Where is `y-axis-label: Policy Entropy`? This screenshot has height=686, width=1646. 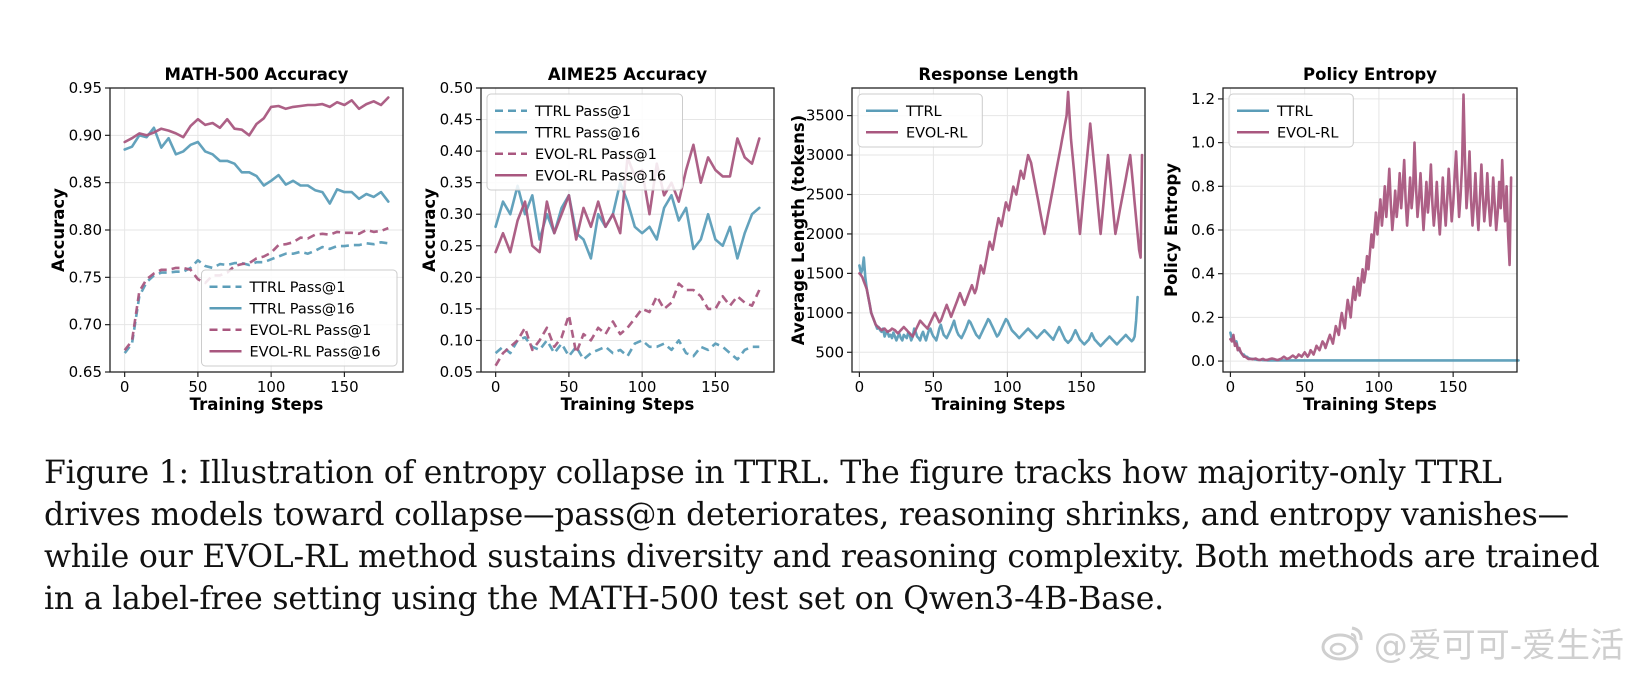 y-axis-label: Policy Entropy is located at coordinates (1171, 230).